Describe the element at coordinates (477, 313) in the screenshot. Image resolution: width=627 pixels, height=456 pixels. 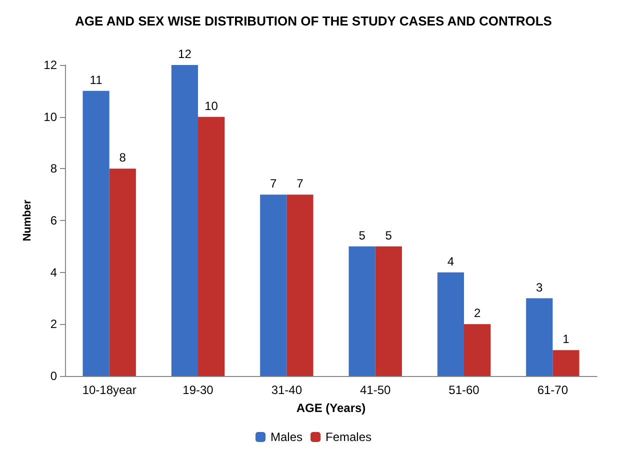
I see `data-label: 2` at that location.